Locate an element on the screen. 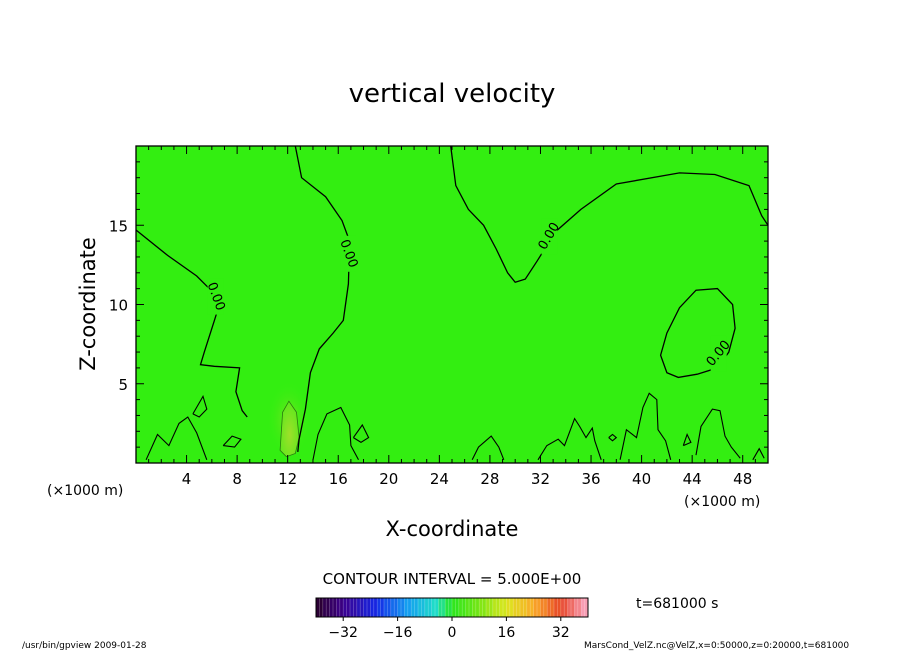 The image size is (904, 654). x-axis-unit-left: (×1000 m) is located at coordinates (85, 491).